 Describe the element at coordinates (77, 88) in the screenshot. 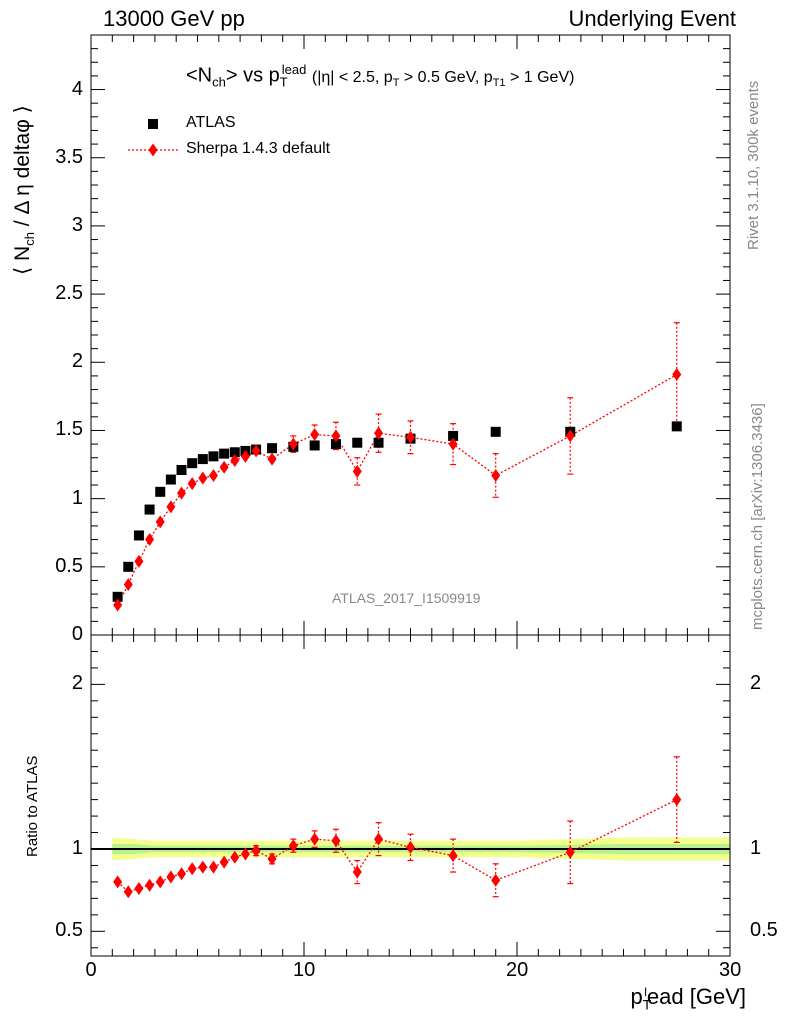

I see `y-tick-label: 4` at that location.